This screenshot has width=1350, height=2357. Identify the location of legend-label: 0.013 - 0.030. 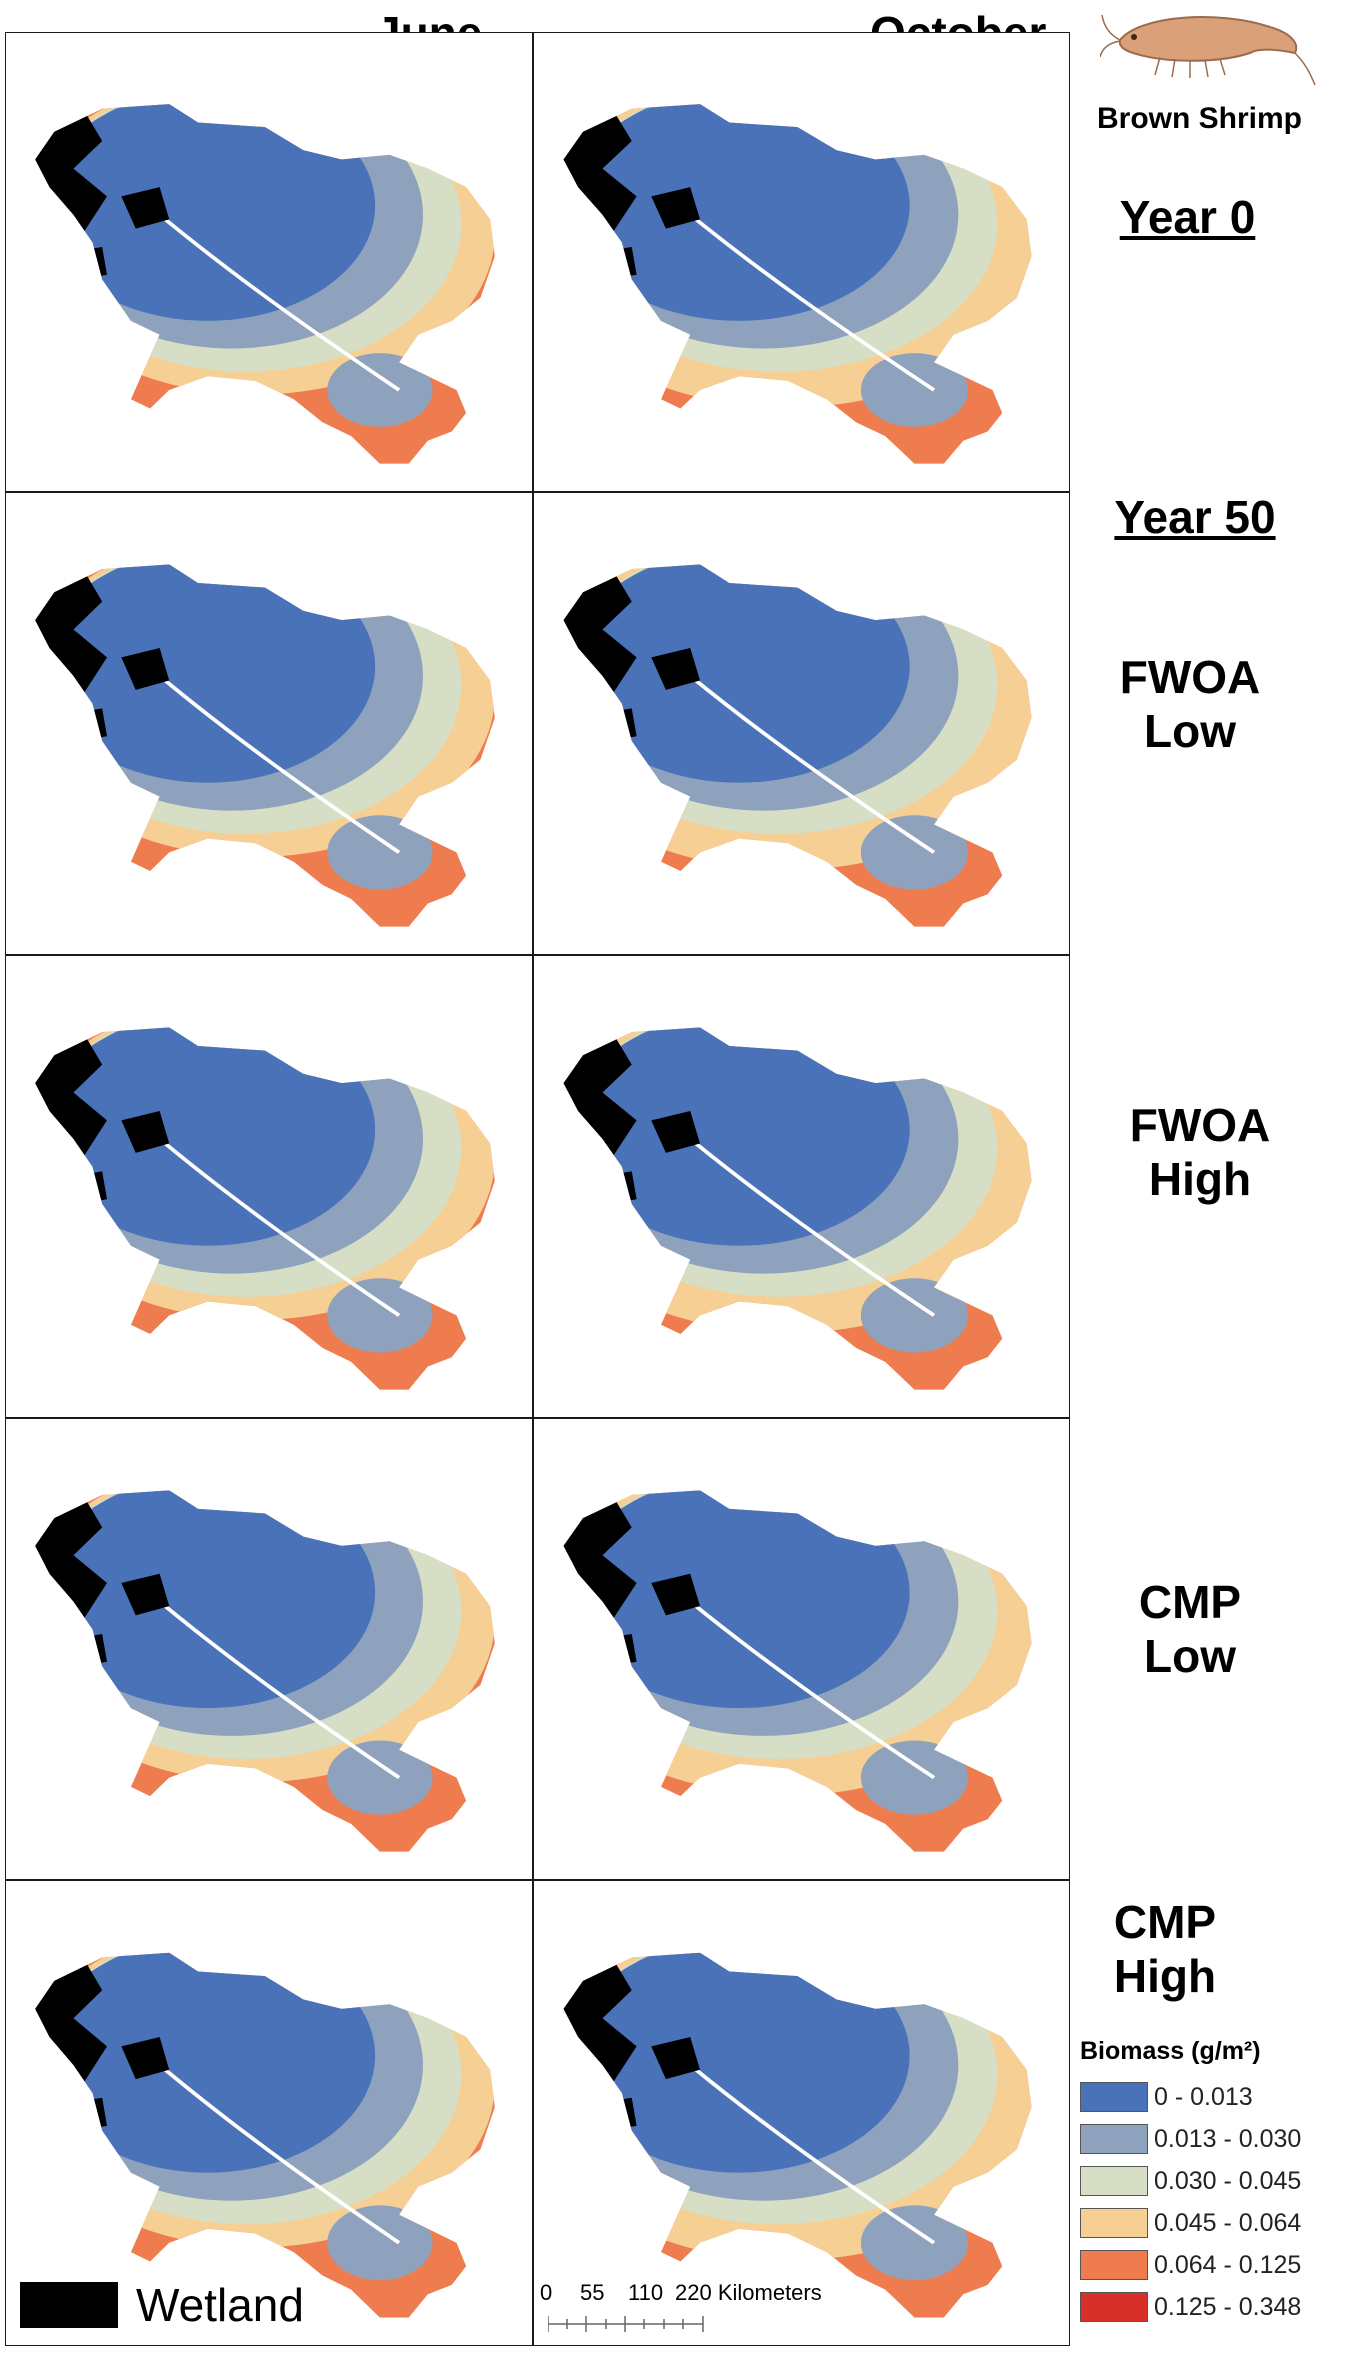
(1228, 2138).